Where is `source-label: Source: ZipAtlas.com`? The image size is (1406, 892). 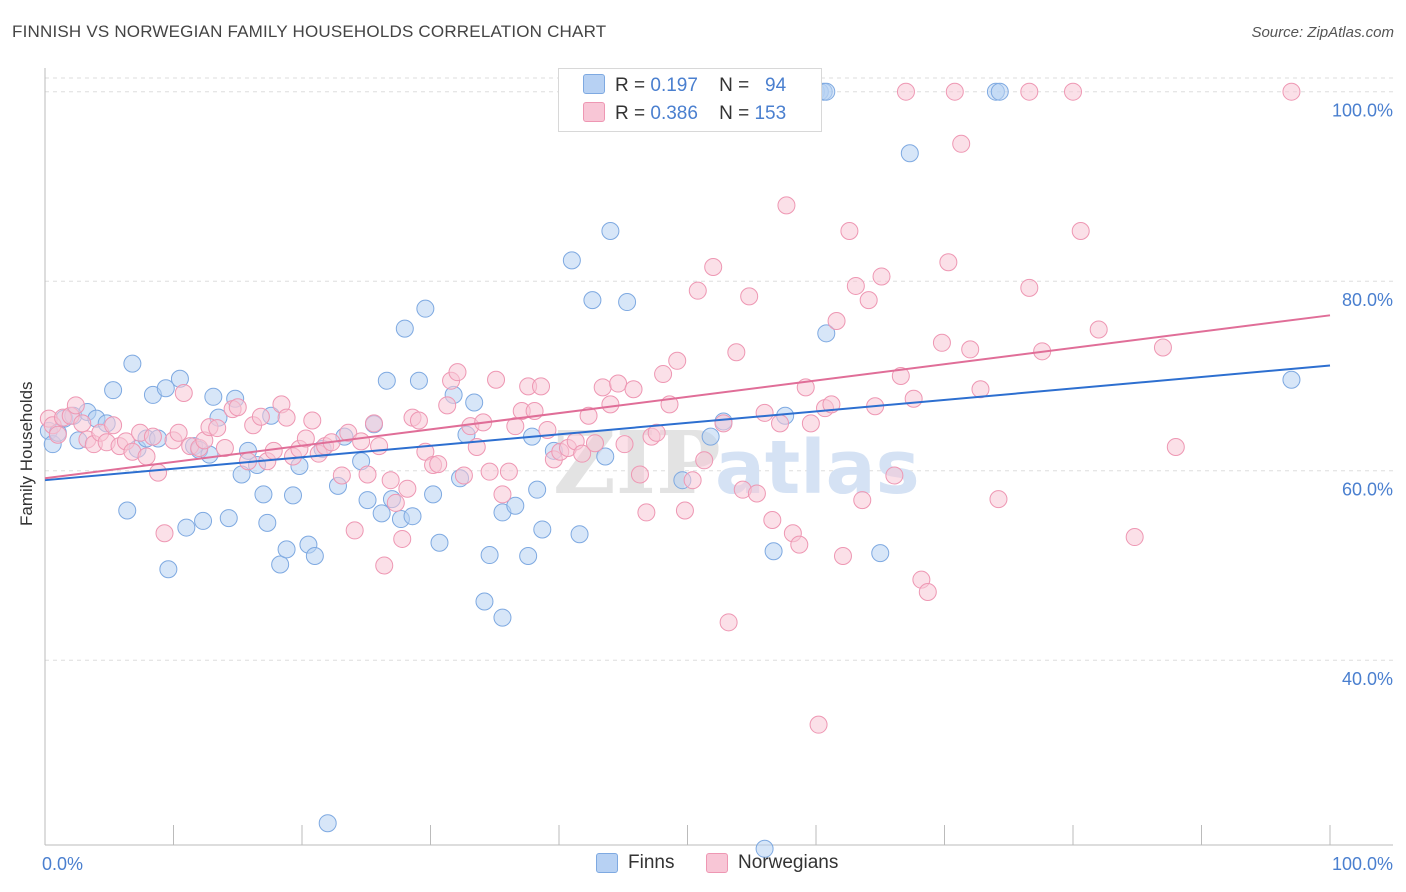
source-label: Source: ZipAtlas.com is located at coordinates (1322, 32).